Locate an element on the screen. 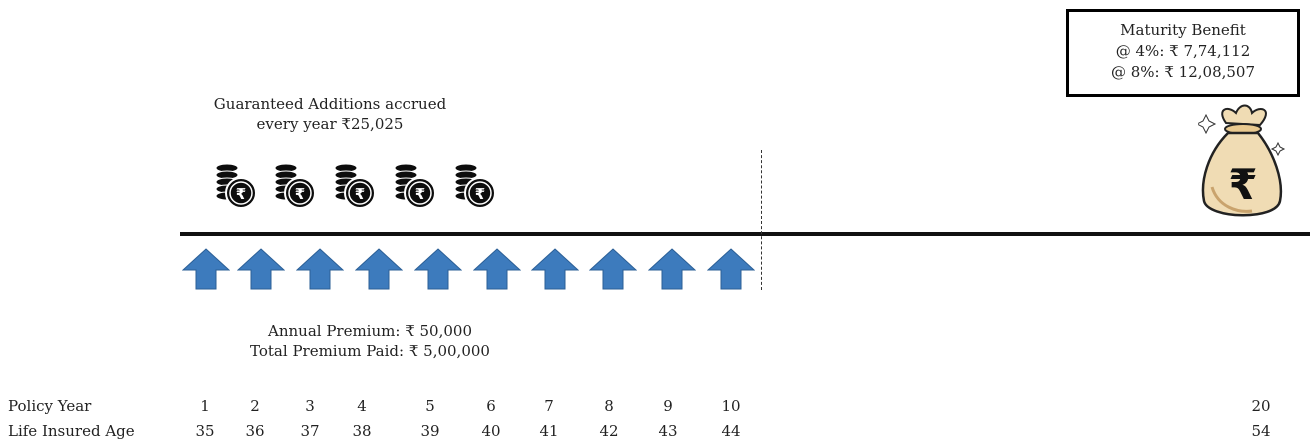 This screenshot has width=1310, height=443. policy-year-cell: 20 is located at coordinates (1261, 406).